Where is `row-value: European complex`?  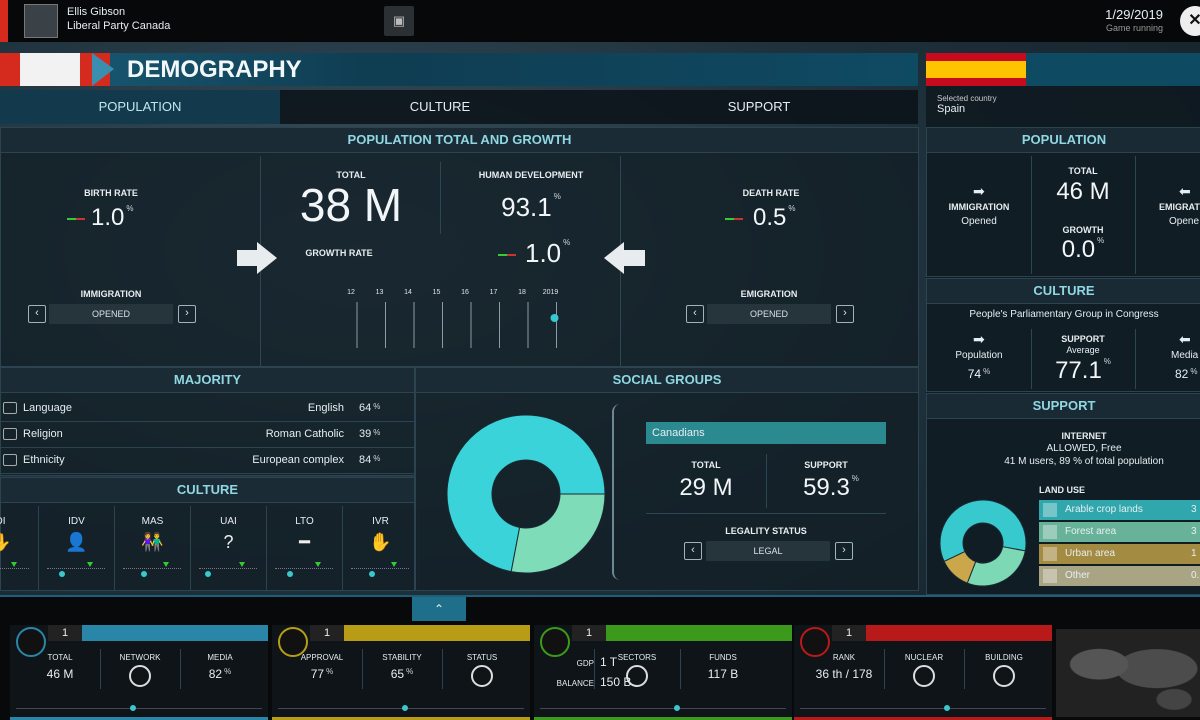
row-value: European complex is located at coordinates (298, 460).